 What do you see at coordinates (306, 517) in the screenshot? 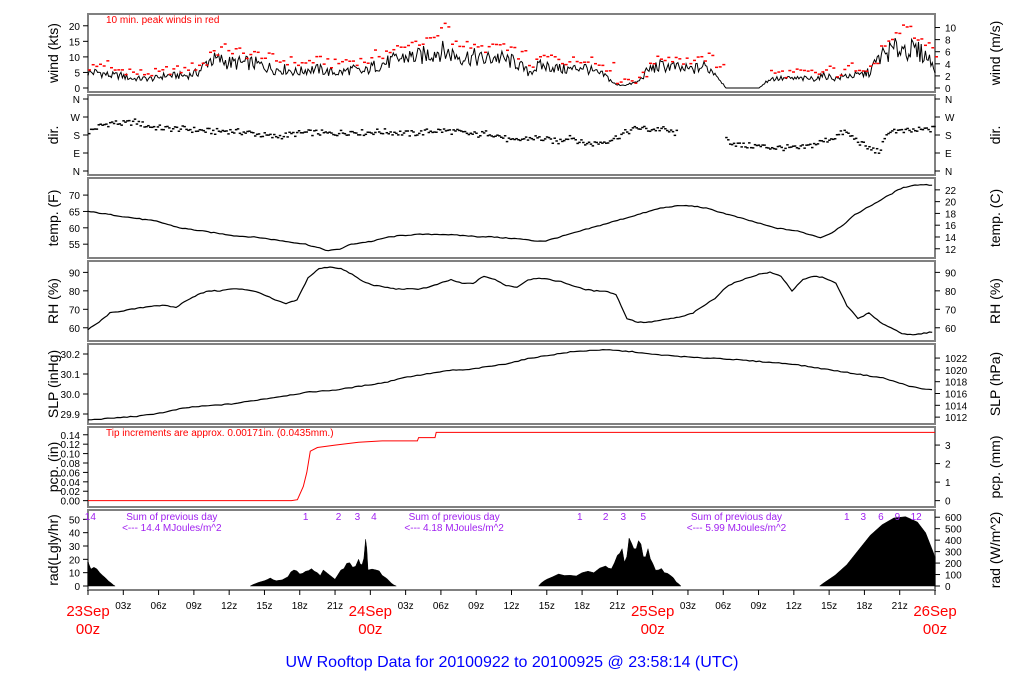
I see `rad-hour-mark: 1` at bounding box center [306, 517].